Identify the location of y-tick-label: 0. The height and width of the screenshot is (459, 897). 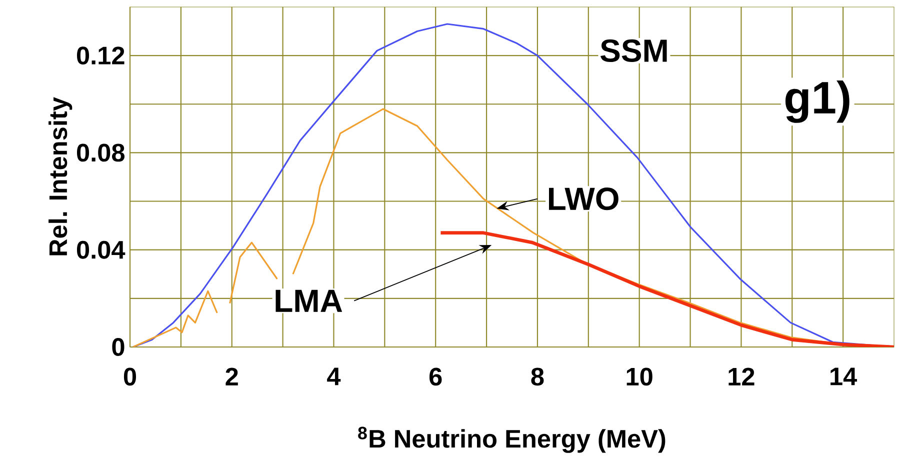
(118, 347).